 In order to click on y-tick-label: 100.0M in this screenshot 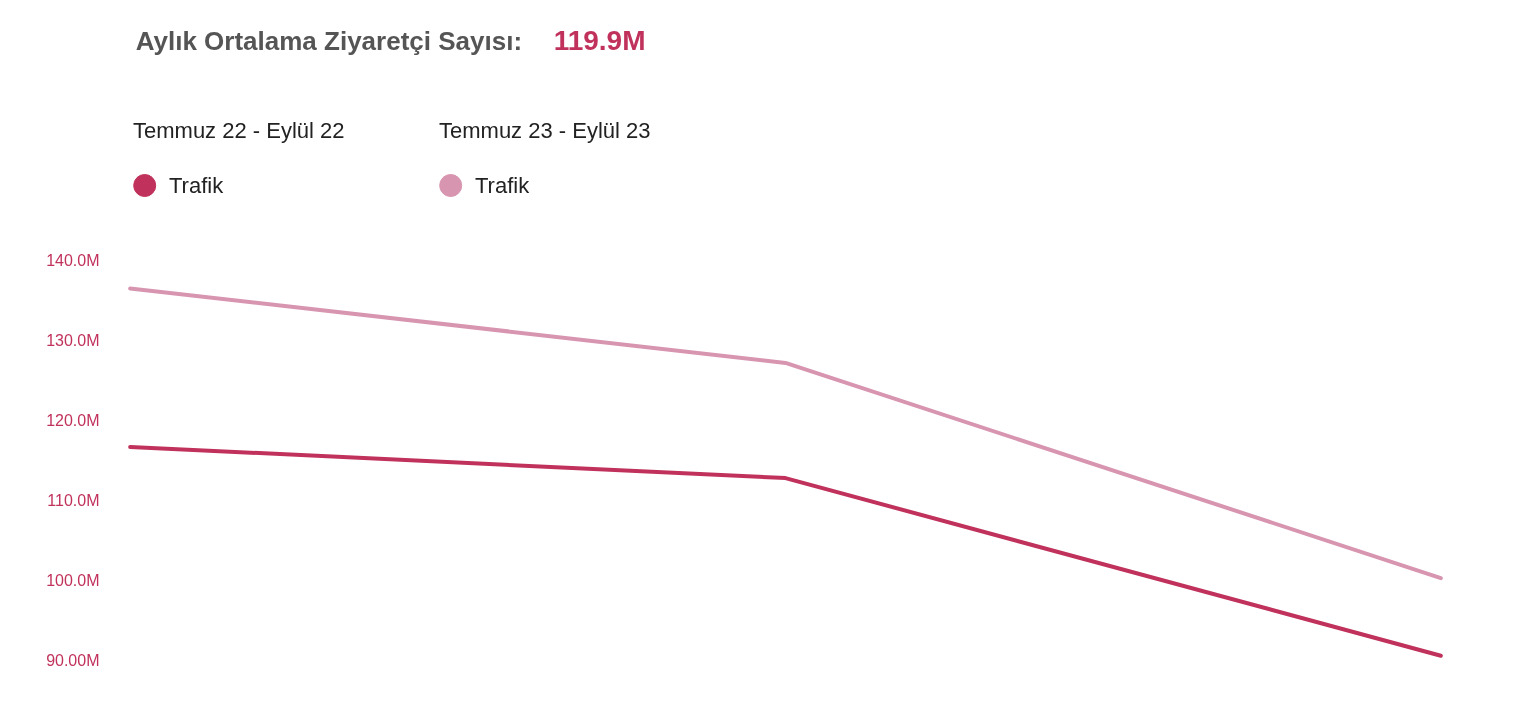, I will do `click(73, 580)`.